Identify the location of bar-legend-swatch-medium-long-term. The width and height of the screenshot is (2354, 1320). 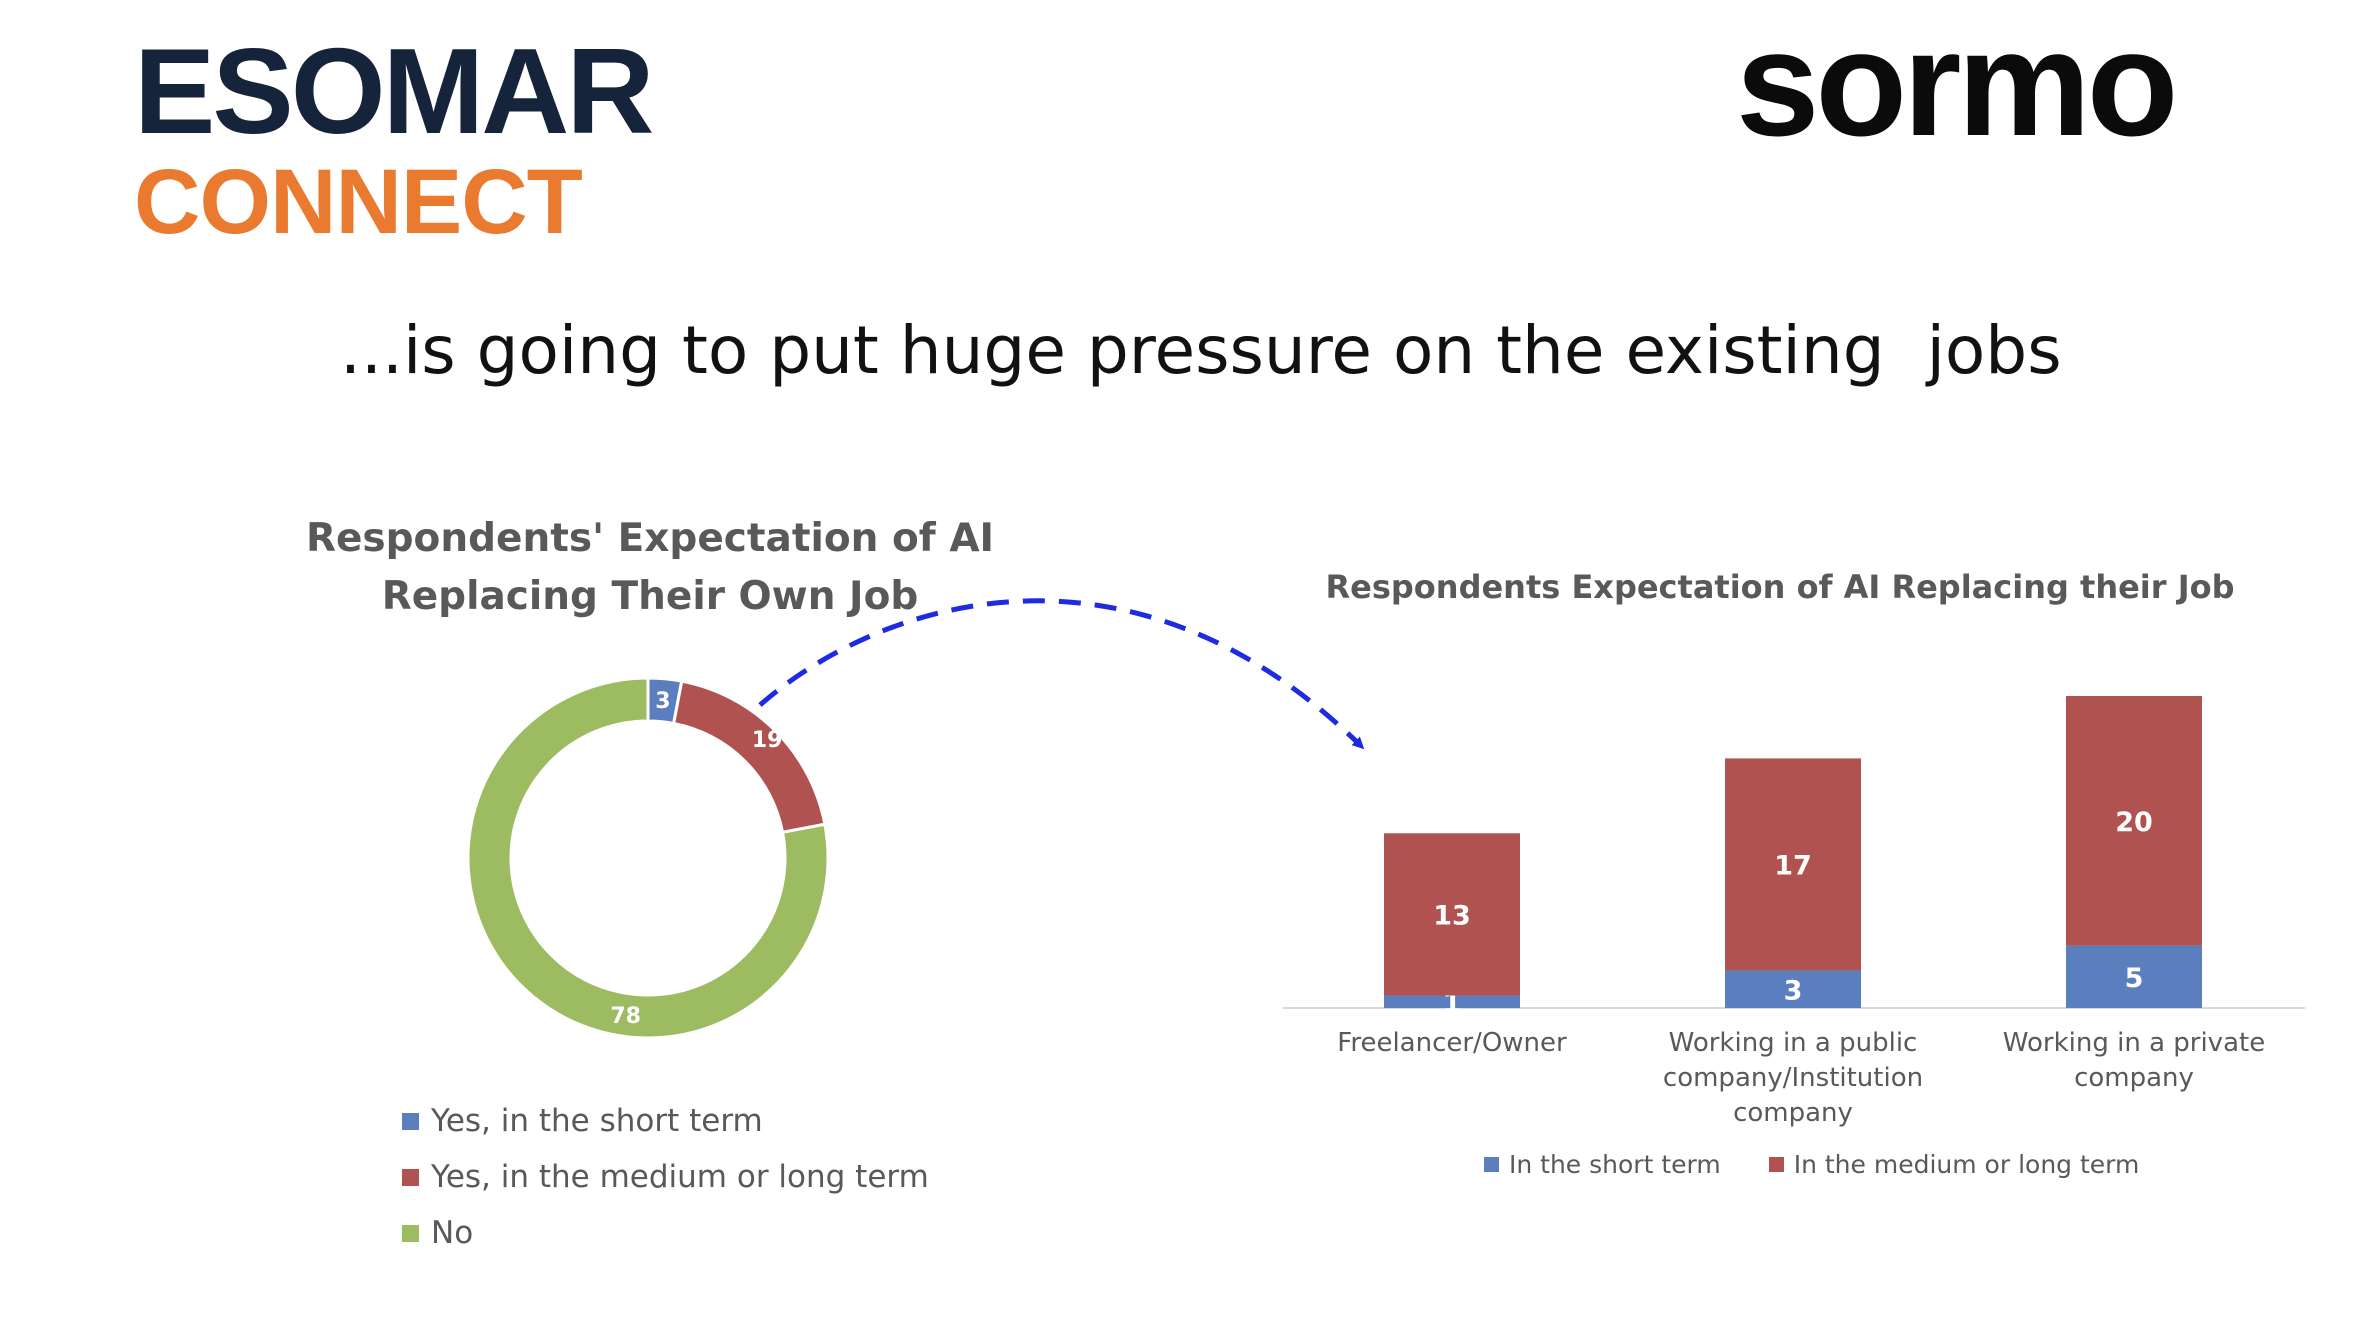
(1776, 1164).